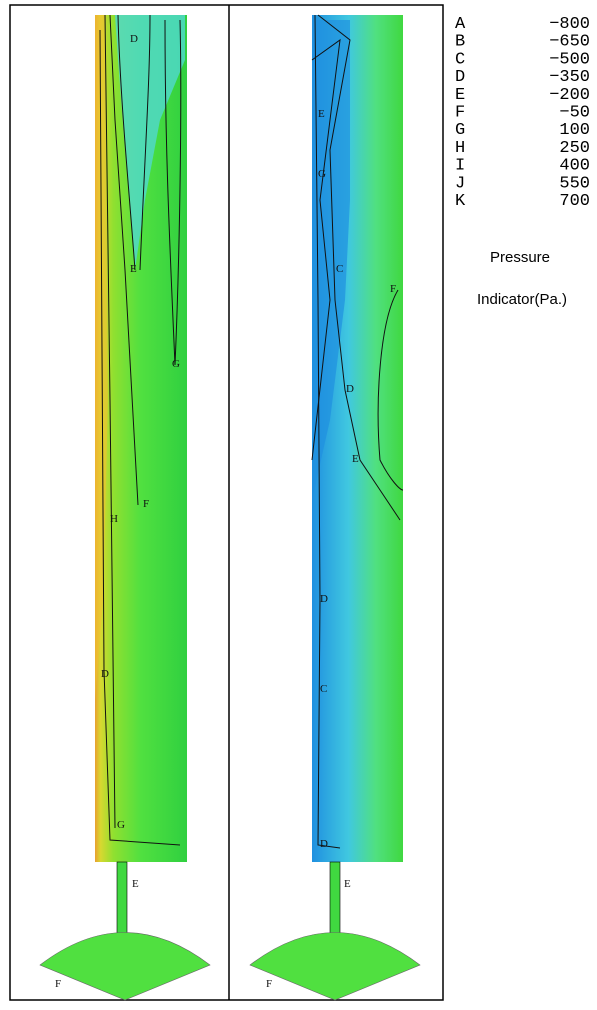 This screenshot has height=1010, width=597. I want to click on legend-value: −50, so click(574, 113).